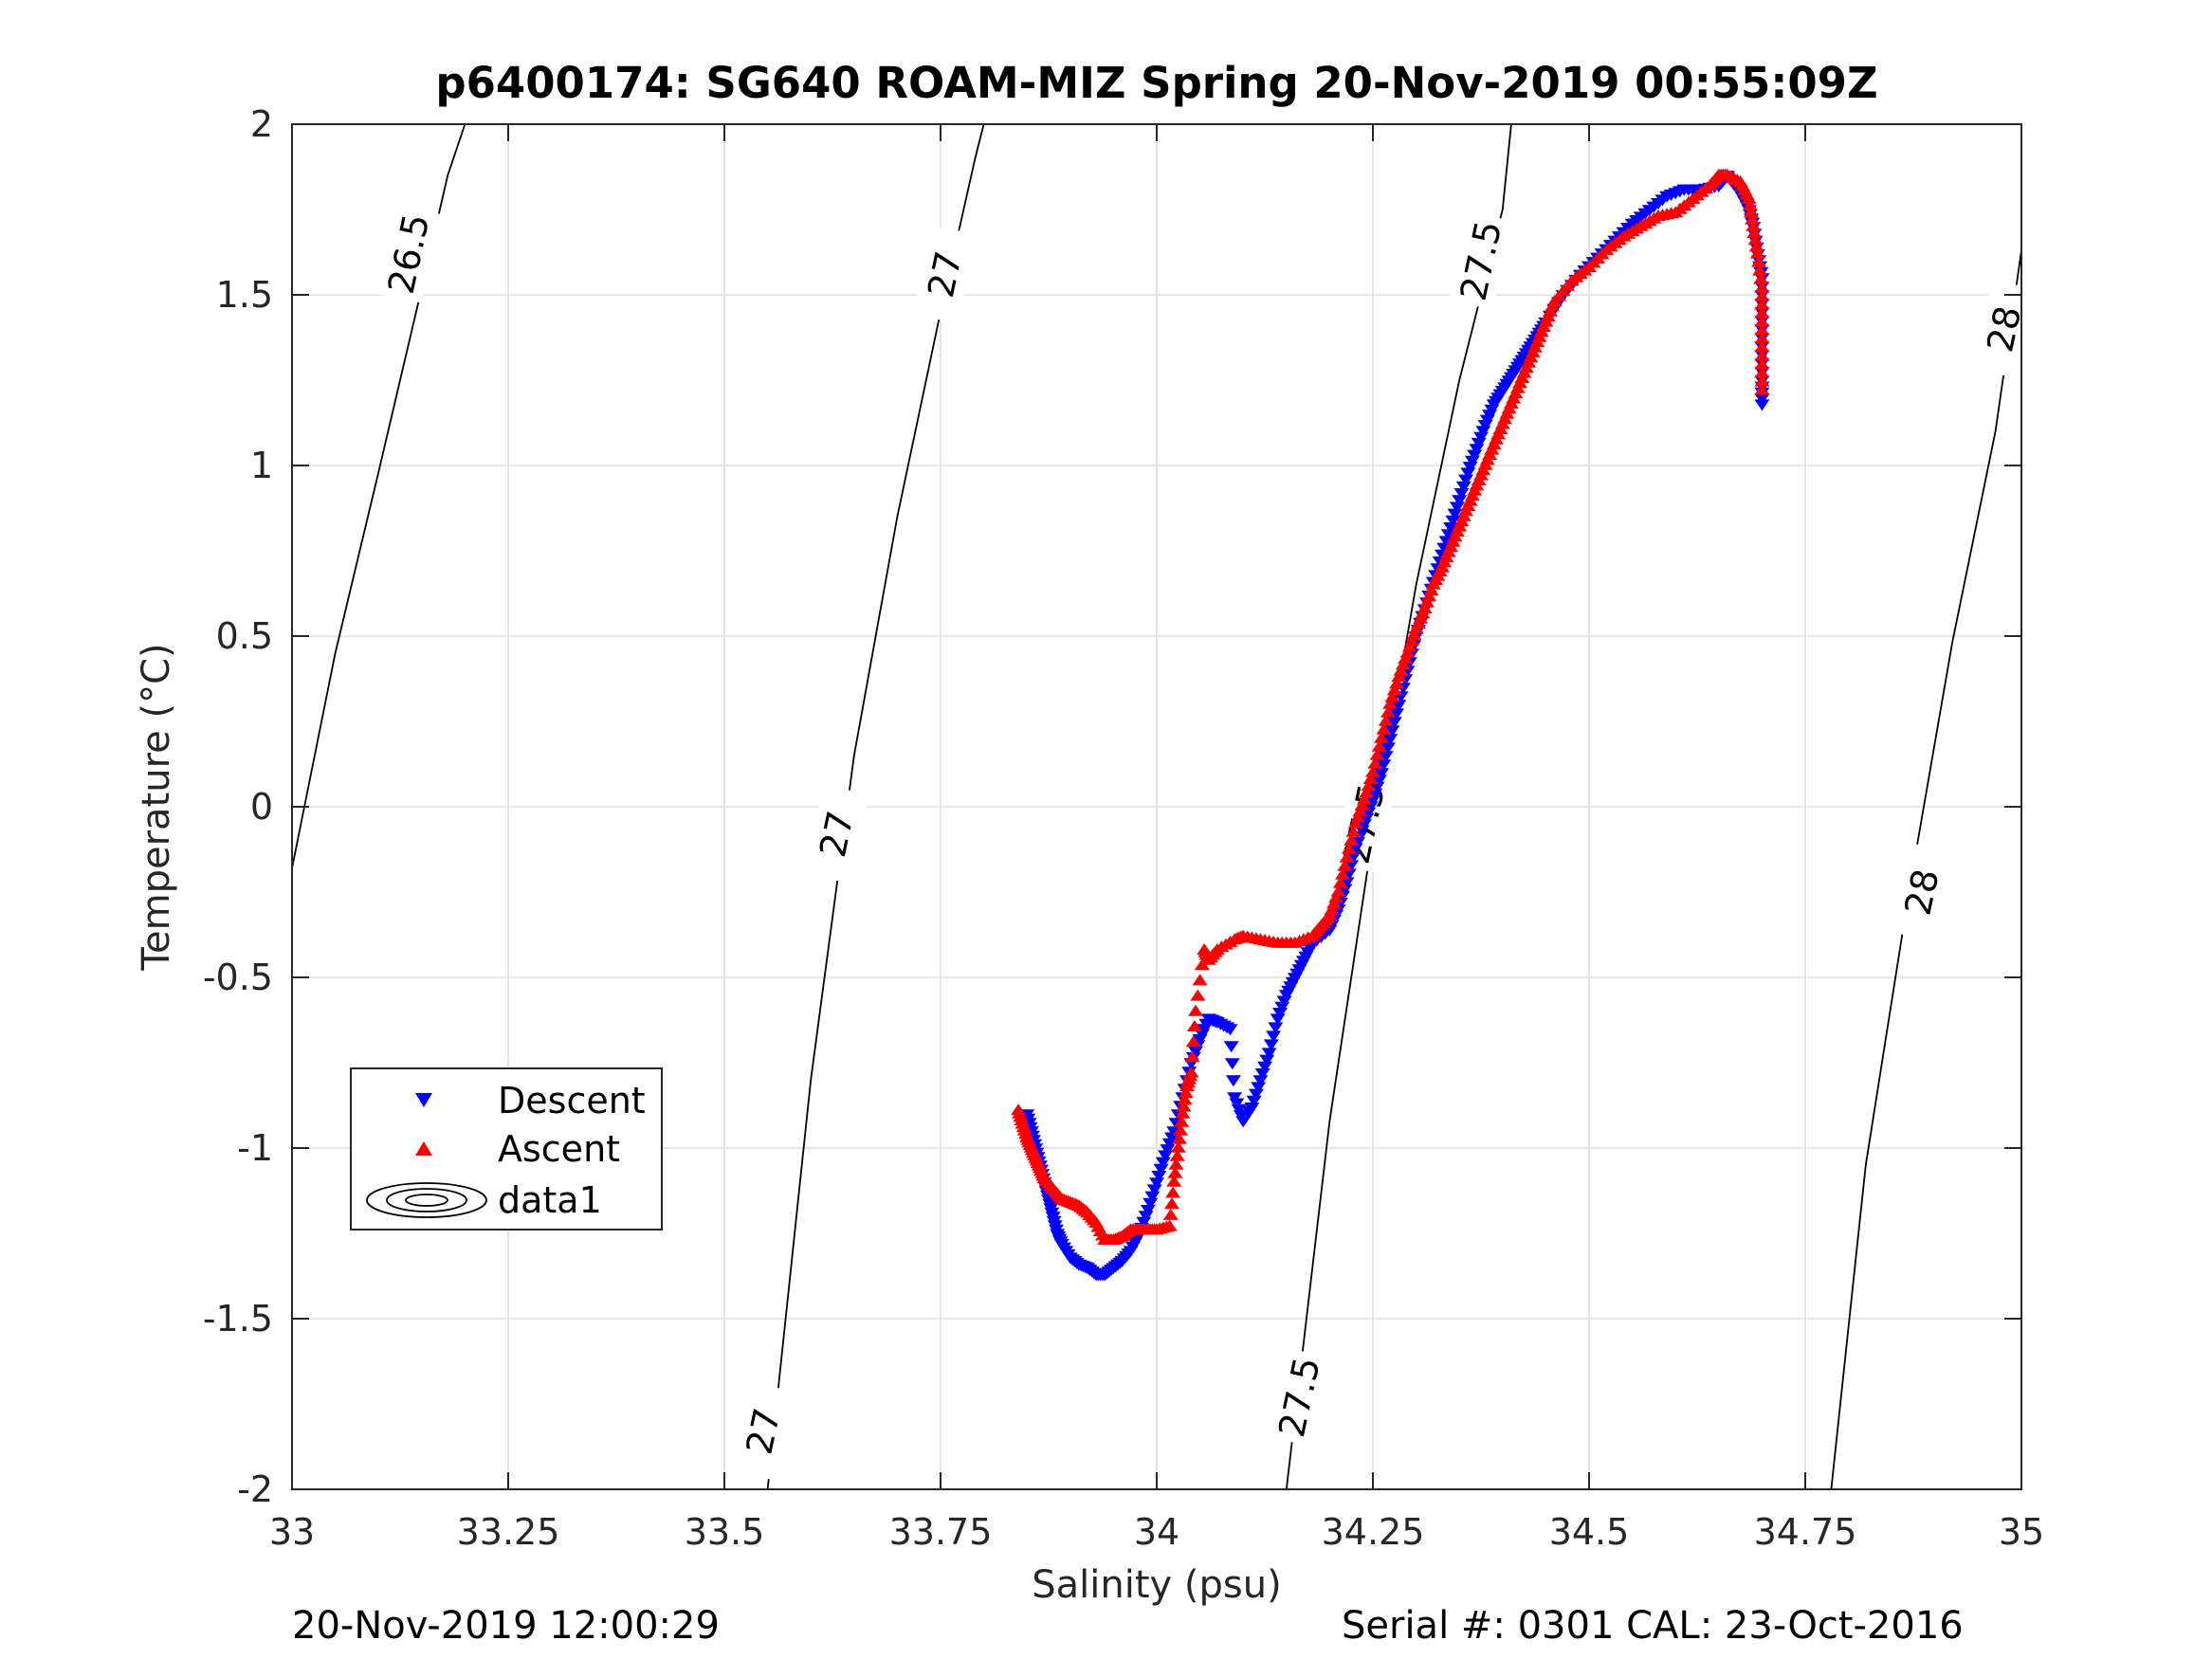 The height and width of the screenshot is (1659, 2212). What do you see at coordinates (261, 807) in the screenshot?
I see `y-tick-label: 0` at bounding box center [261, 807].